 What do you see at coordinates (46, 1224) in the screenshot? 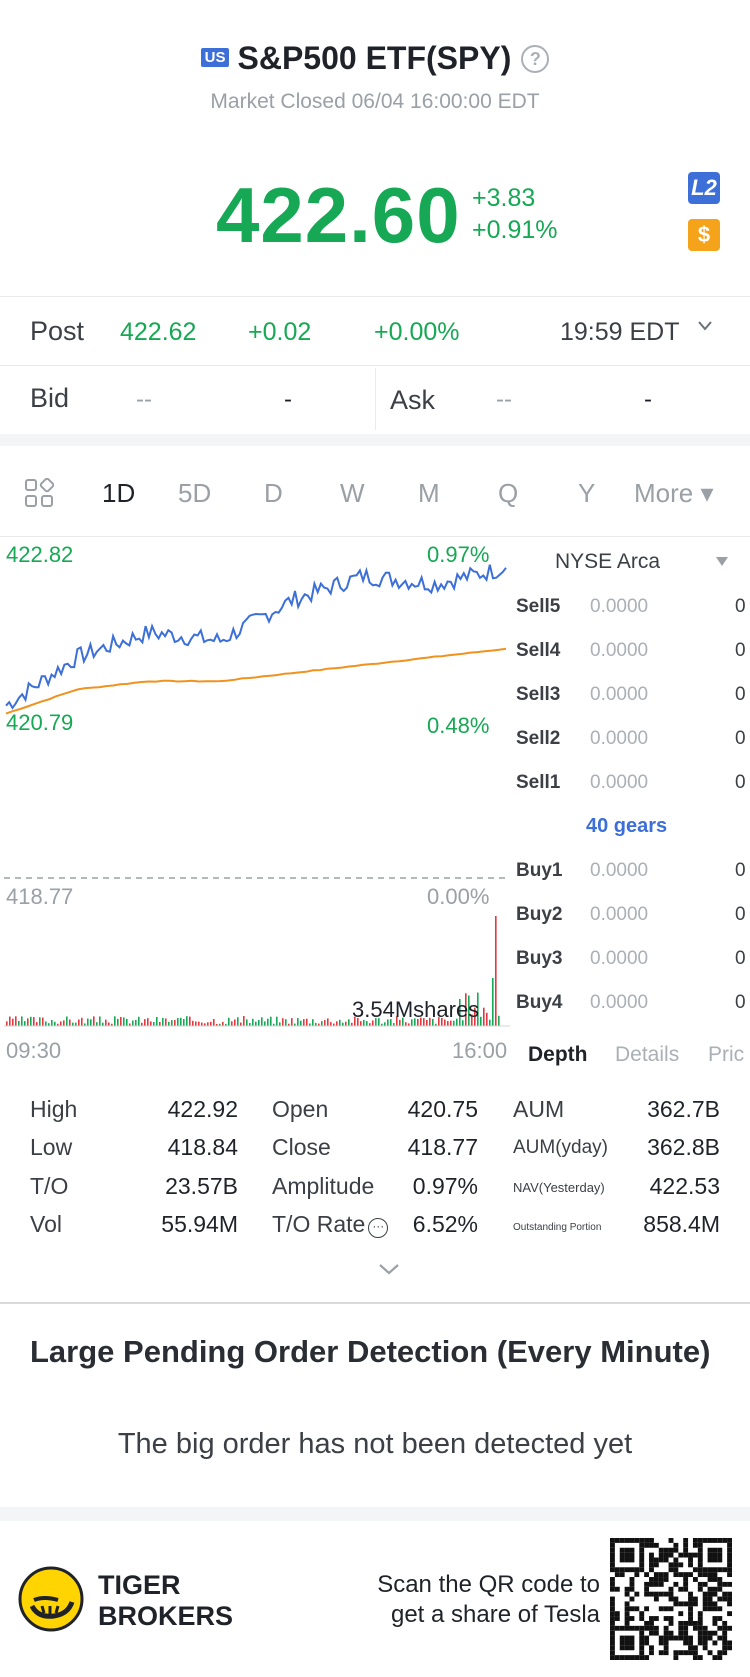
I see `stat-vol-label: Vol` at bounding box center [46, 1224].